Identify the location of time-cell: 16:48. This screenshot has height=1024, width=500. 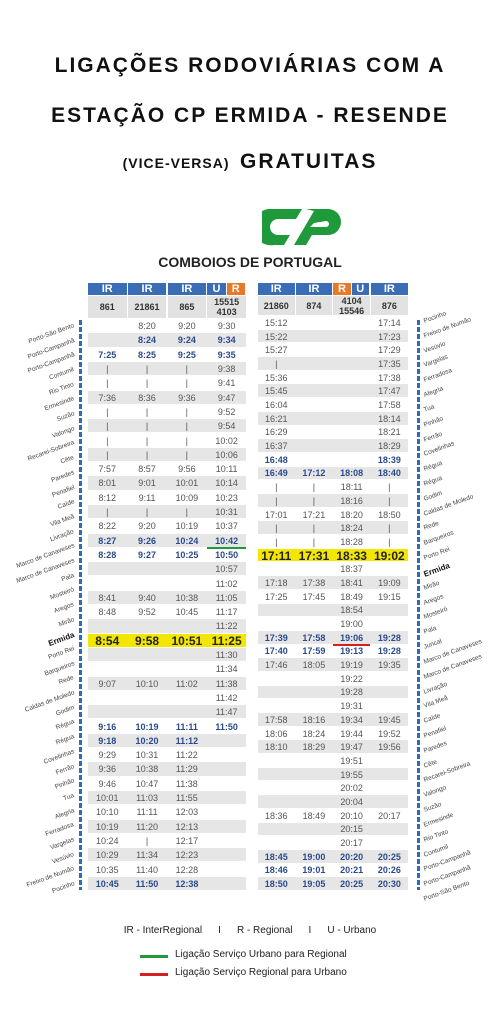
(276, 459).